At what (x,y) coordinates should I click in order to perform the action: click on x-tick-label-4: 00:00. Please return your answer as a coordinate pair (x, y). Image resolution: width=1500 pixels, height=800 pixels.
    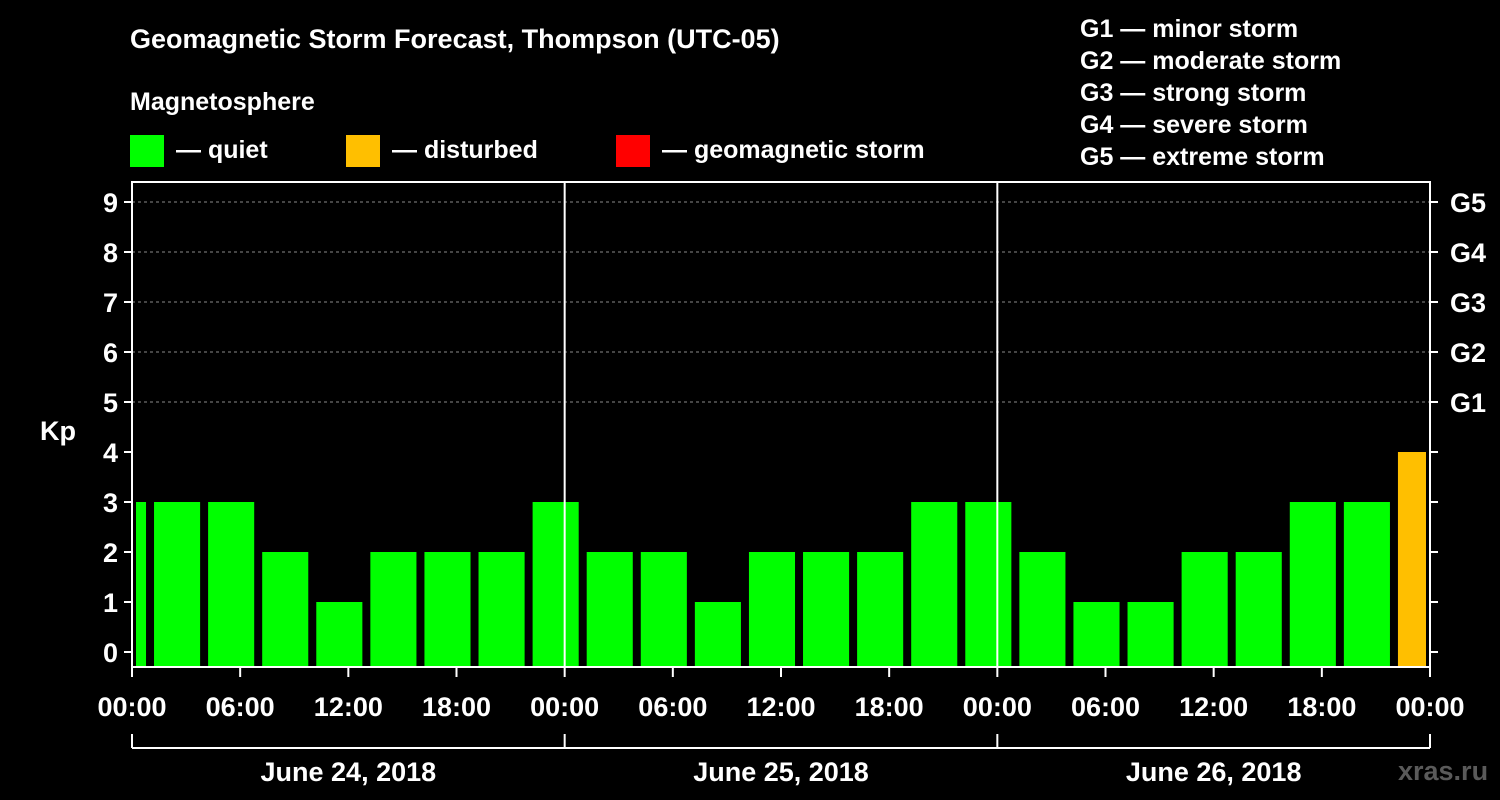
    Looking at the image, I should click on (564, 707).